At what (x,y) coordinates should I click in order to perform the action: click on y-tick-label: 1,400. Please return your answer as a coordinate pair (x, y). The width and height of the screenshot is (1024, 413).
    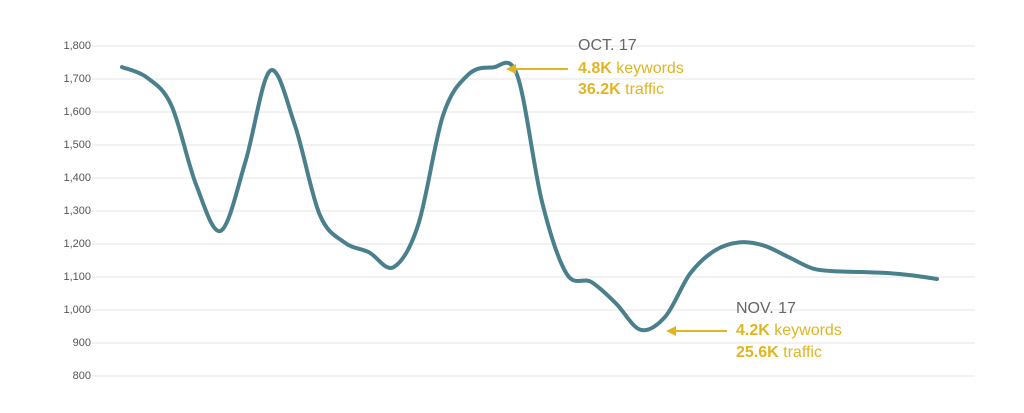
    Looking at the image, I should click on (77, 178).